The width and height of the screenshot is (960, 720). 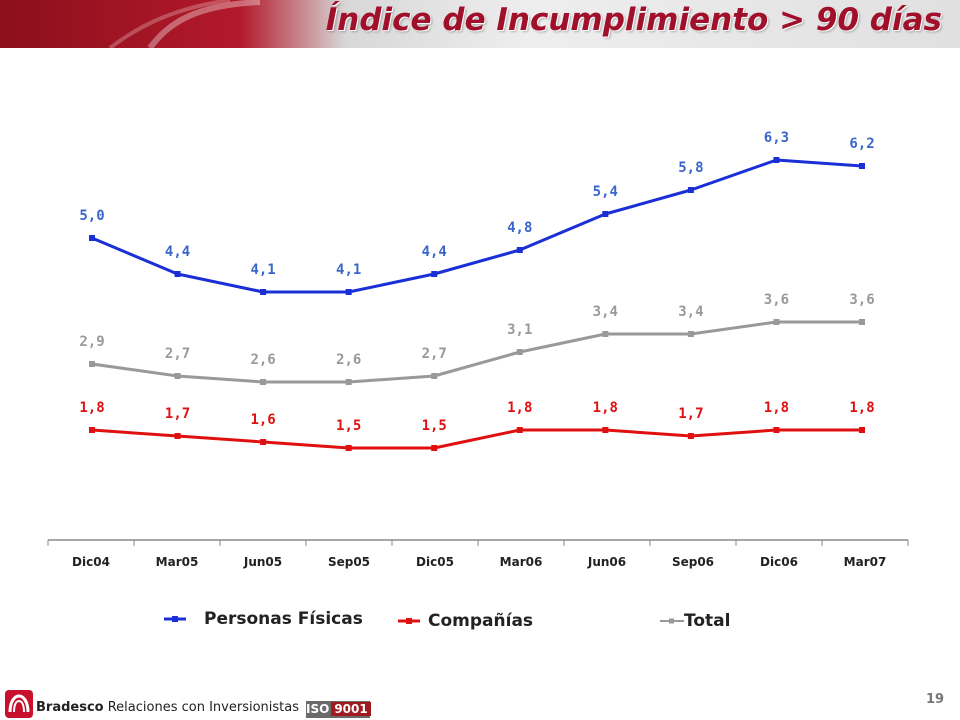 I want to click on x-tick-label: Sep06, so click(x=693, y=562).